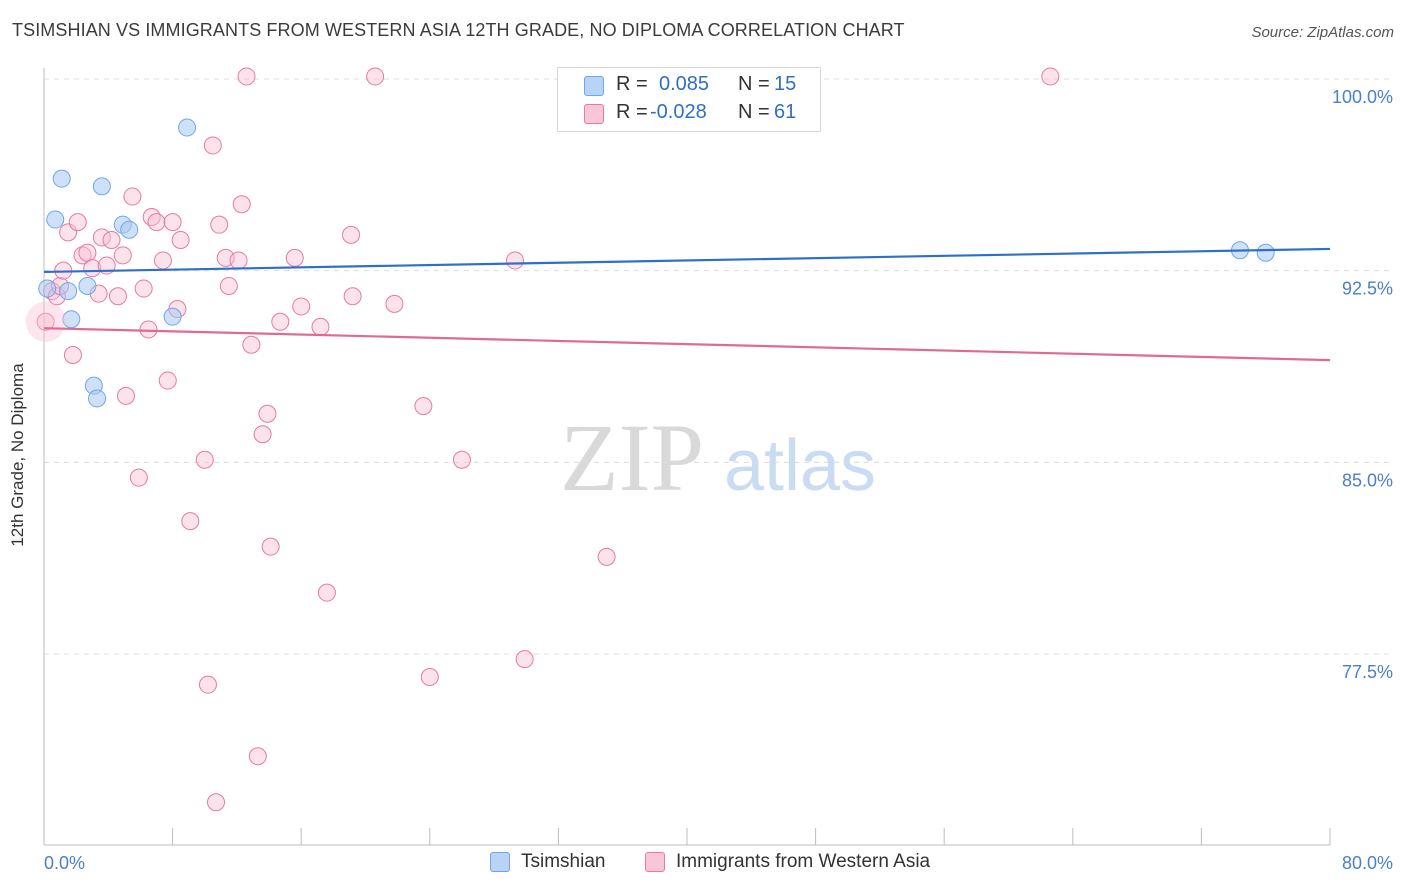 The width and height of the screenshot is (1406, 892). I want to click on y-tick-label: 100.0%, so click(1362, 97).